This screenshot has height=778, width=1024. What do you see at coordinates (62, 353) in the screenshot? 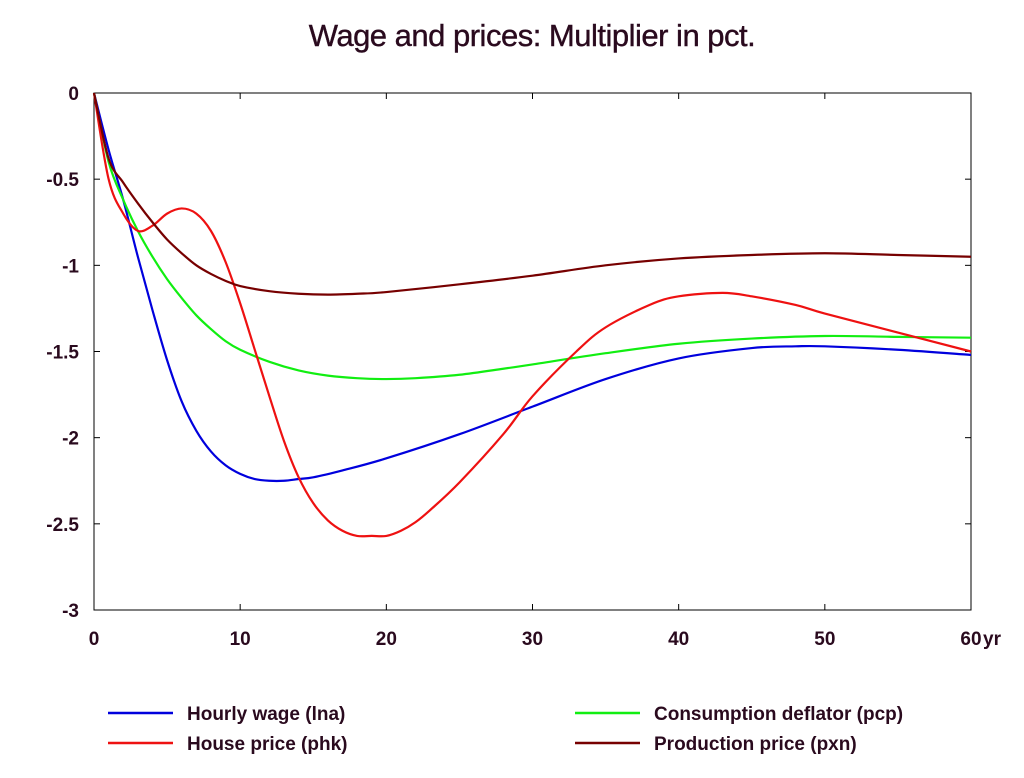
I see `y-tick-label: -1.5` at bounding box center [62, 353].